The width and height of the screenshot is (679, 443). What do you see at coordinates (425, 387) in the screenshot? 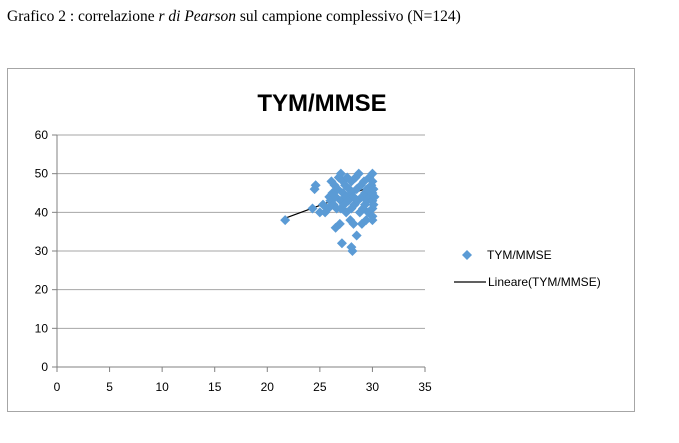
I see `x-tick-label-7: 35` at bounding box center [425, 387].